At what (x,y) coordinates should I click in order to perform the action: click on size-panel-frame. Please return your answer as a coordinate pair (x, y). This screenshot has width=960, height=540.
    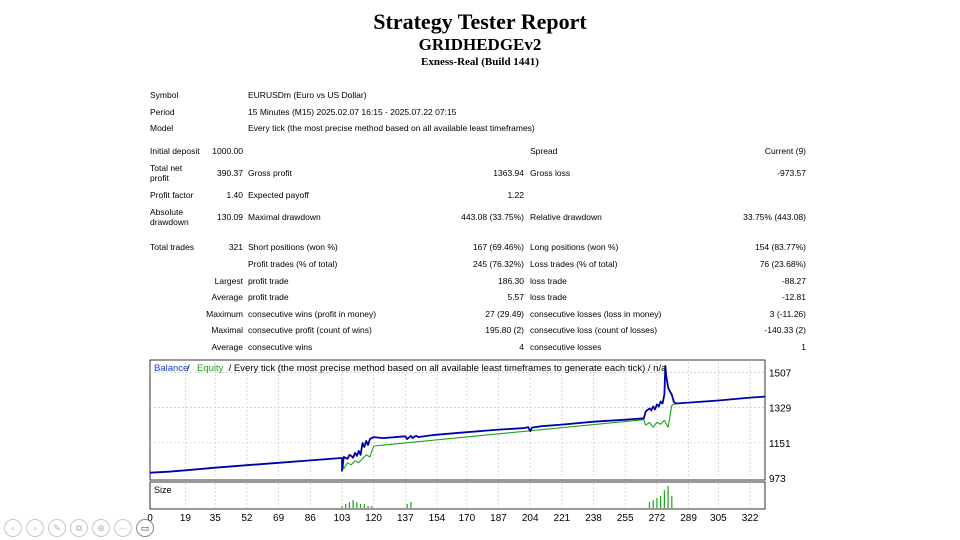
    Looking at the image, I should click on (457, 495).